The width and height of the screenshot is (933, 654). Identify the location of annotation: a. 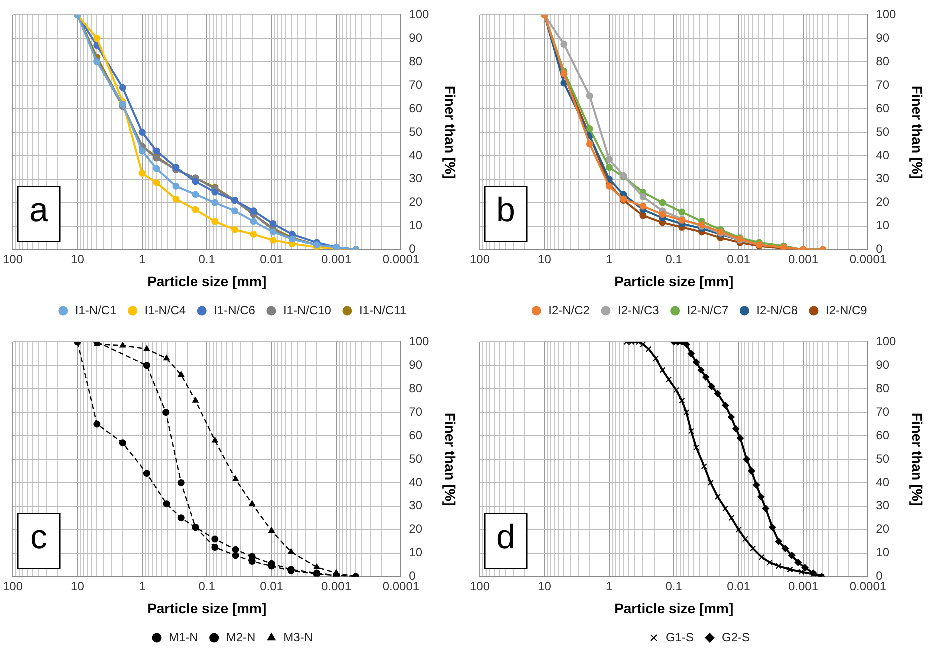
(39, 211).